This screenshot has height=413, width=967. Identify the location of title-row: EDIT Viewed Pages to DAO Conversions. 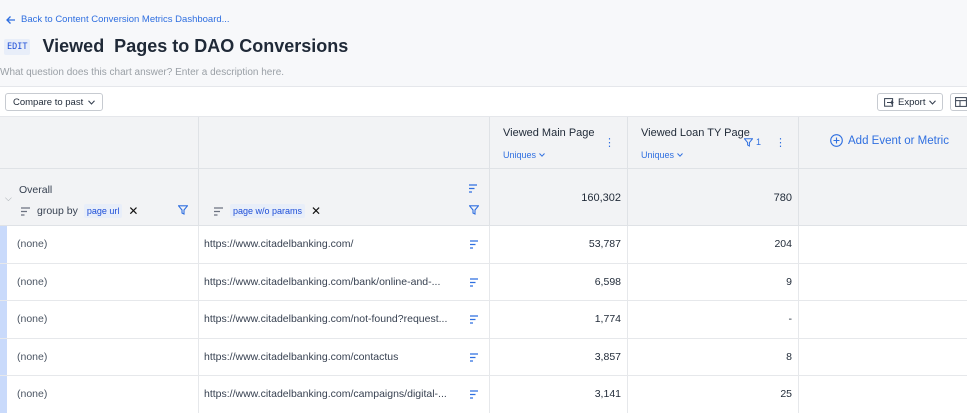
(176, 46).